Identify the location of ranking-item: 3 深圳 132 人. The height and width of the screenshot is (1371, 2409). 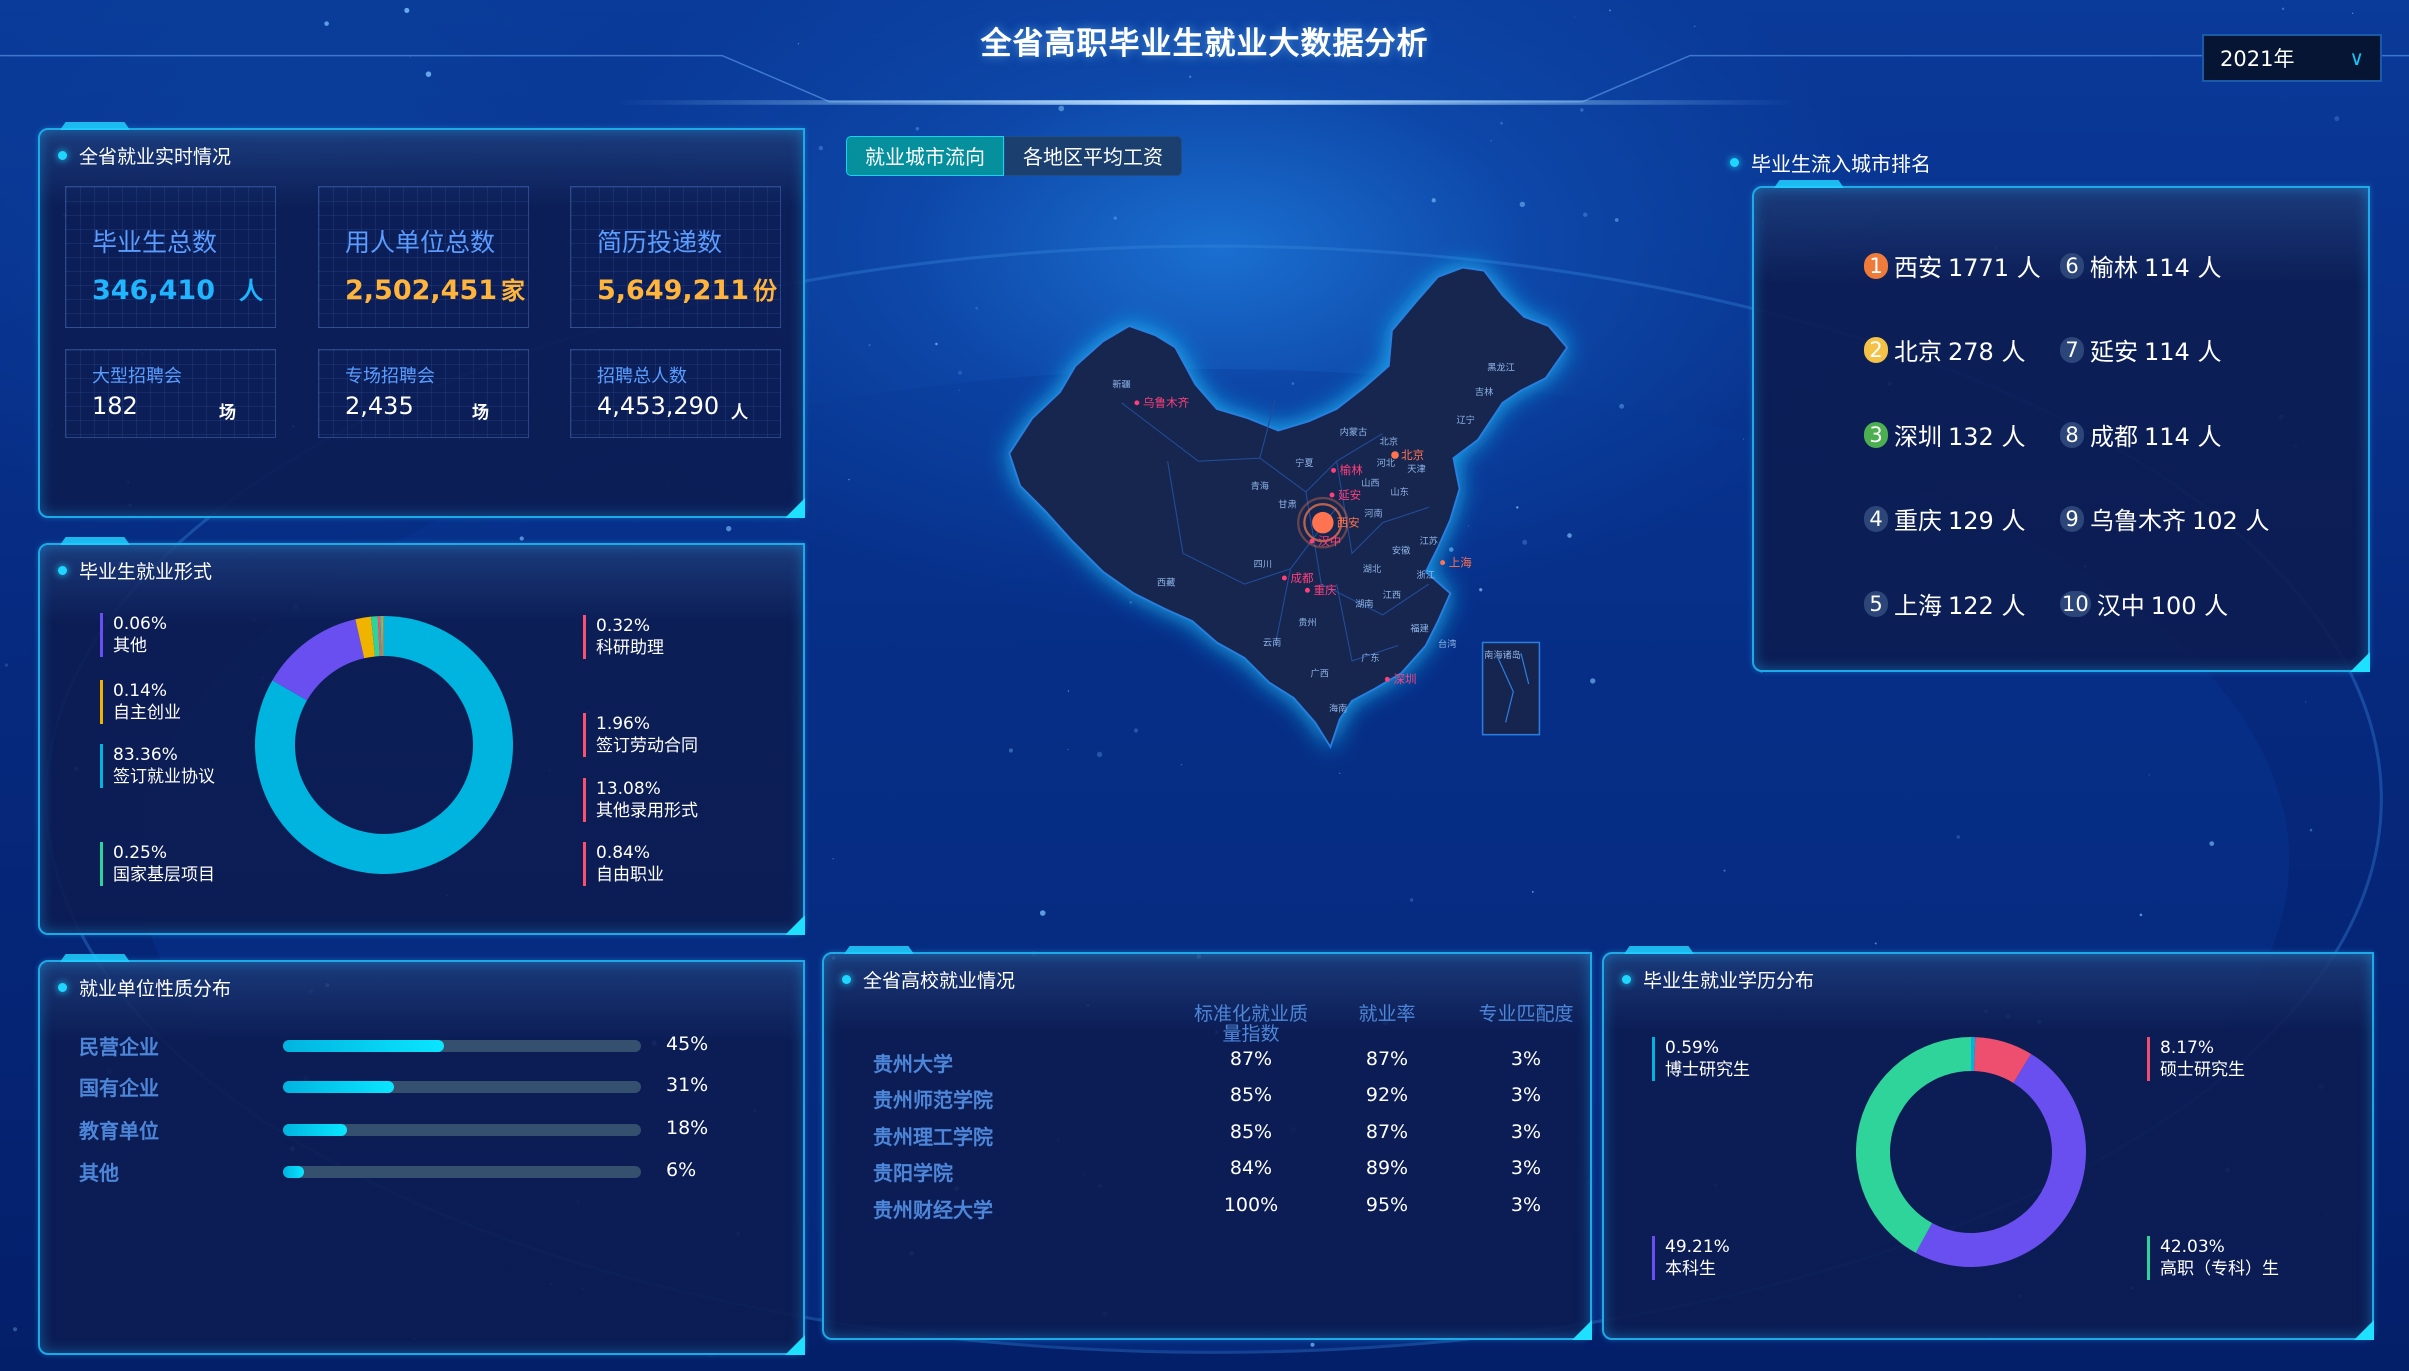
(1944, 434).